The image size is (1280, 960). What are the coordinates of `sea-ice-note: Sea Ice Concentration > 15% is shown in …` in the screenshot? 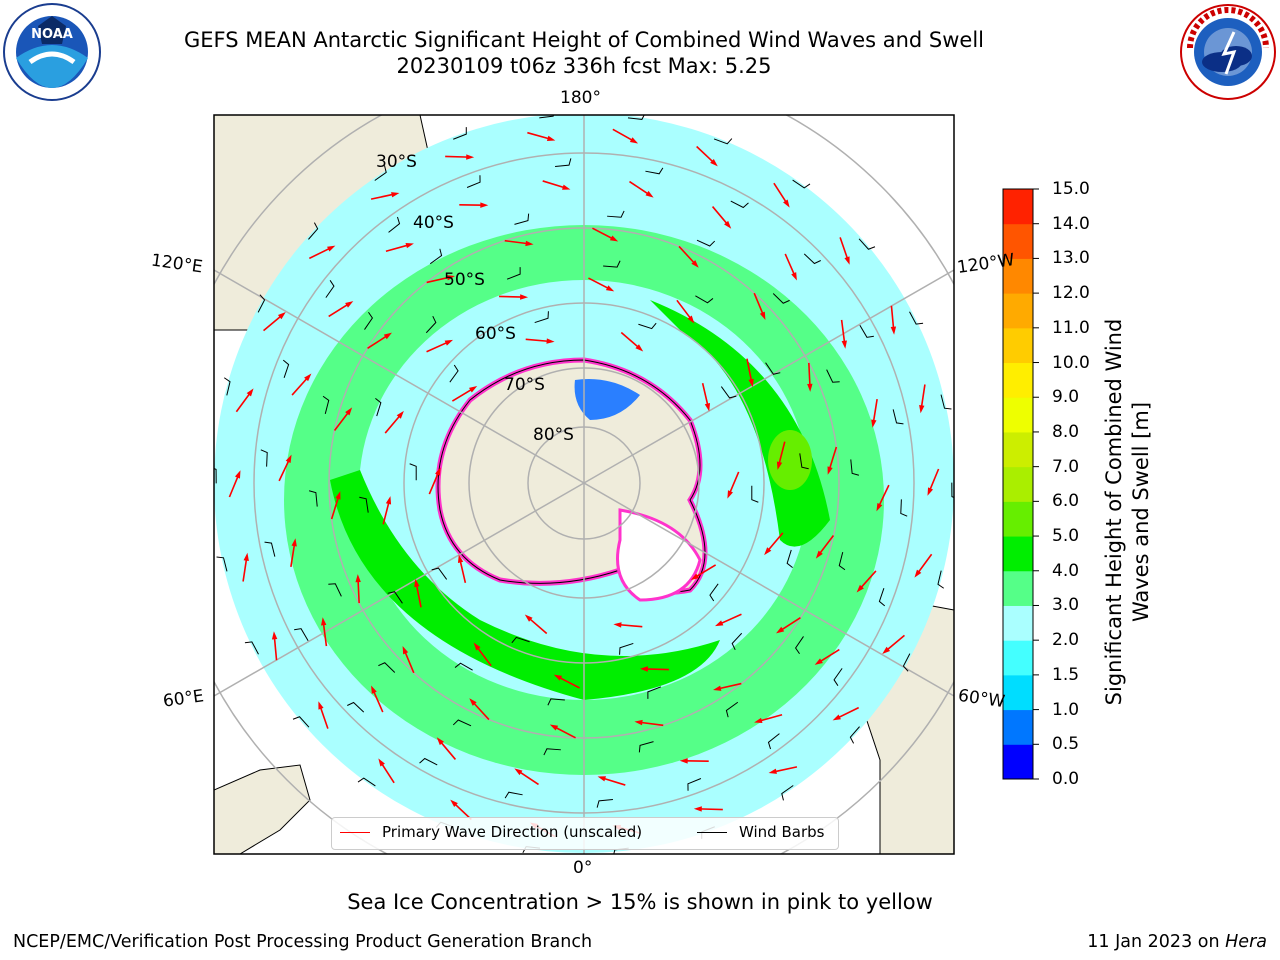 It's located at (640, 902).